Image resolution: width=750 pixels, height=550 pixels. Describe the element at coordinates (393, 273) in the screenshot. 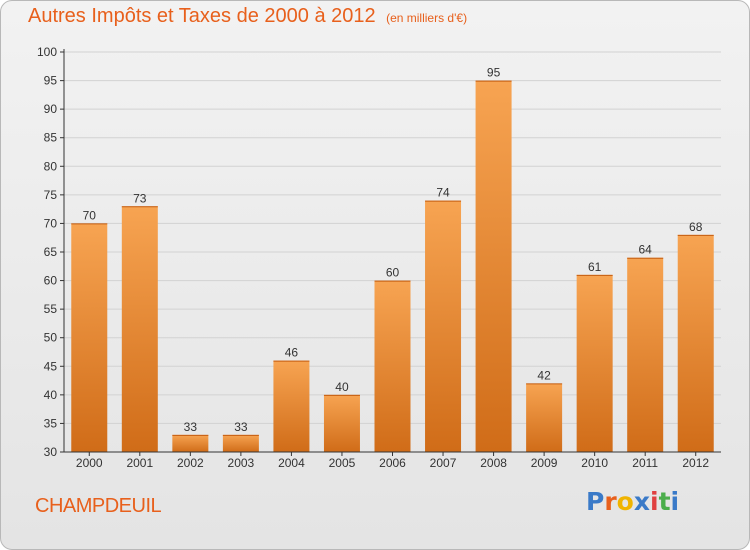

I see `data-label: 60` at that location.